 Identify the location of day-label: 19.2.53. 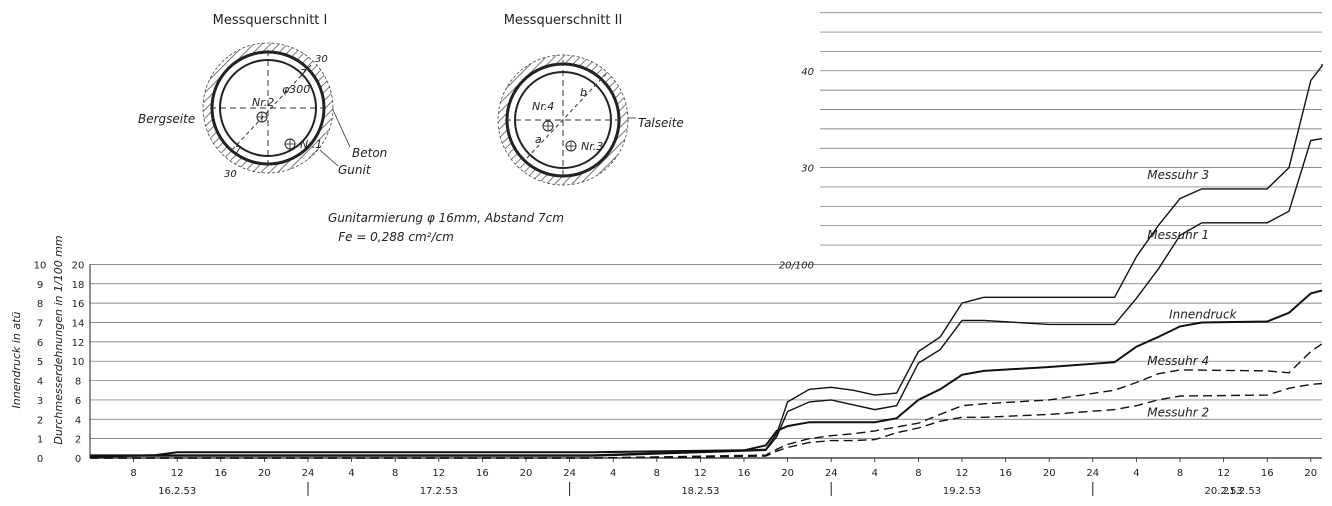
(962, 491).